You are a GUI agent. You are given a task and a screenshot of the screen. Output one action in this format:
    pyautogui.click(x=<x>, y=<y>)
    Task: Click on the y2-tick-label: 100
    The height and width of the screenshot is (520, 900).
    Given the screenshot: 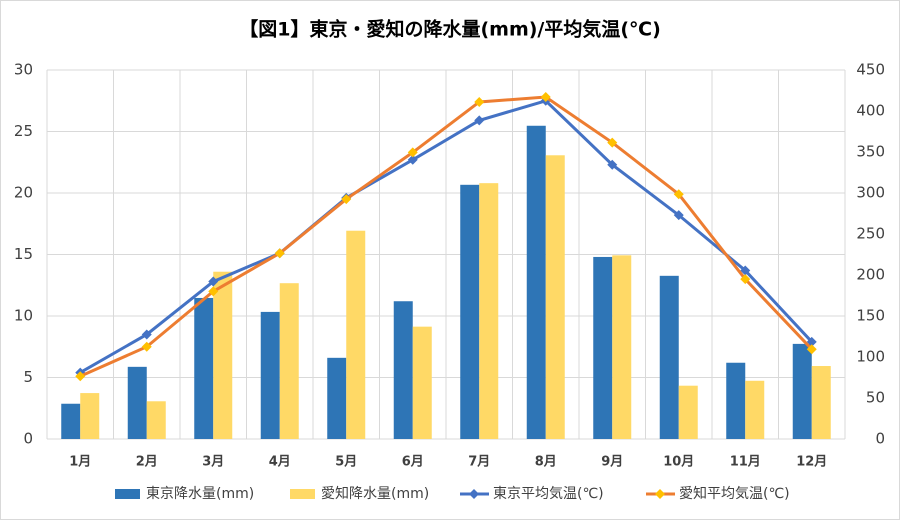 What is the action you would take?
    pyautogui.click(x=870, y=357)
    